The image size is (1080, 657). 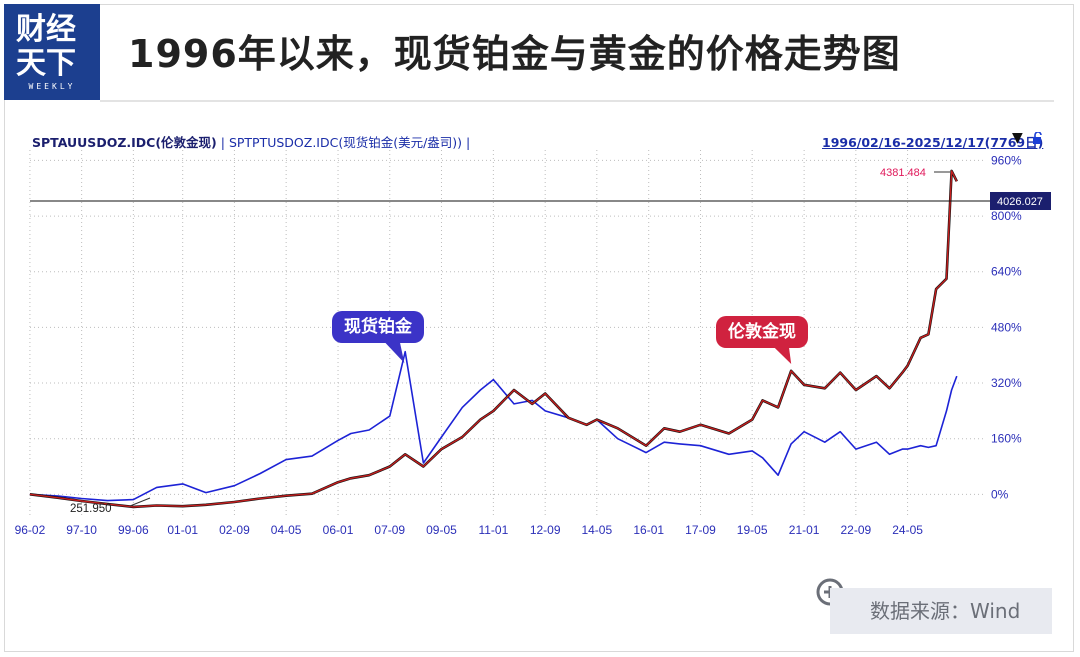 What do you see at coordinates (856, 530) in the screenshot?
I see `x-tick-label: 22-09` at bounding box center [856, 530].